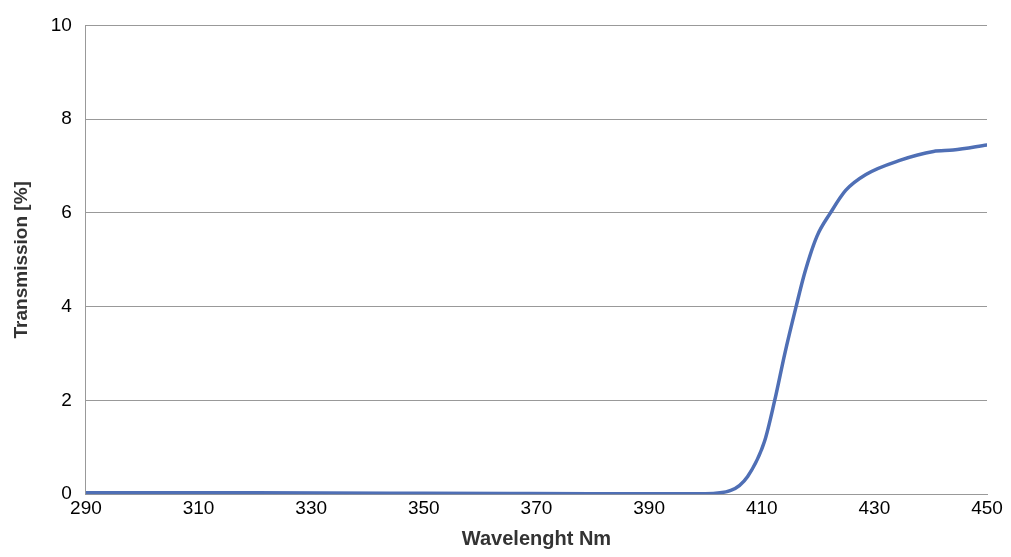  What do you see at coordinates (66, 118) in the screenshot?
I see `y-tick-label: 8` at bounding box center [66, 118].